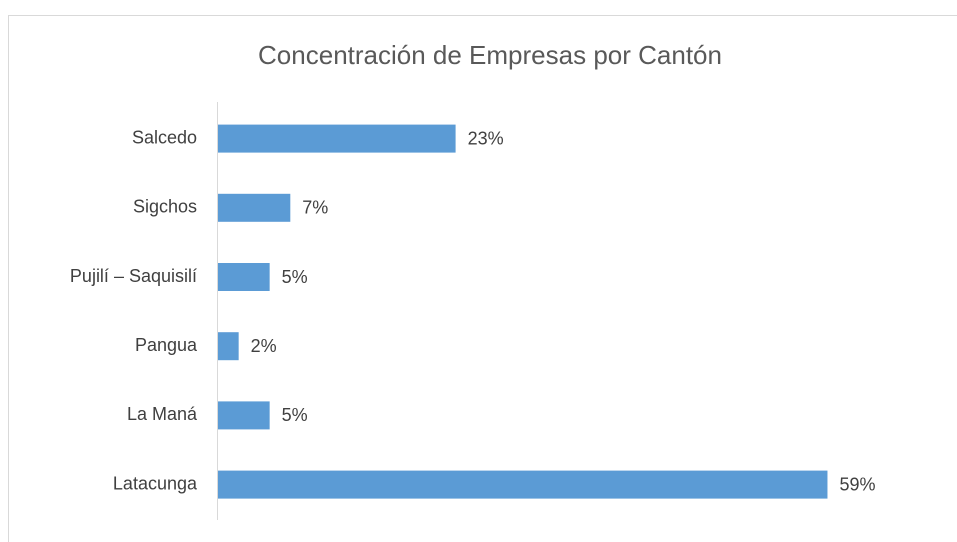  Describe the element at coordinates (264, 346) in the screenshot. I see `data-label: 2%` at that location.